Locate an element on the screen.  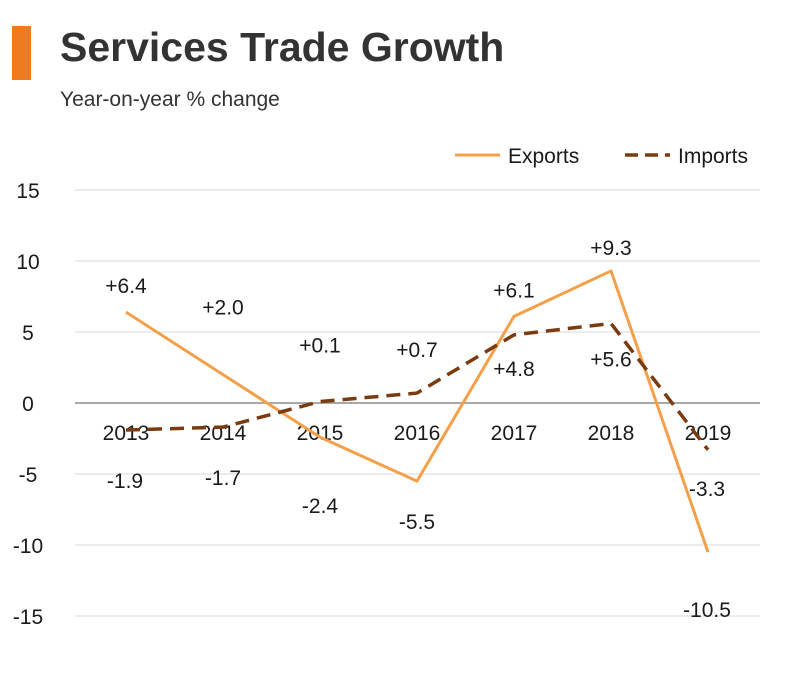
data-label-imports: -1.9 is located at coordinates (125, 481).